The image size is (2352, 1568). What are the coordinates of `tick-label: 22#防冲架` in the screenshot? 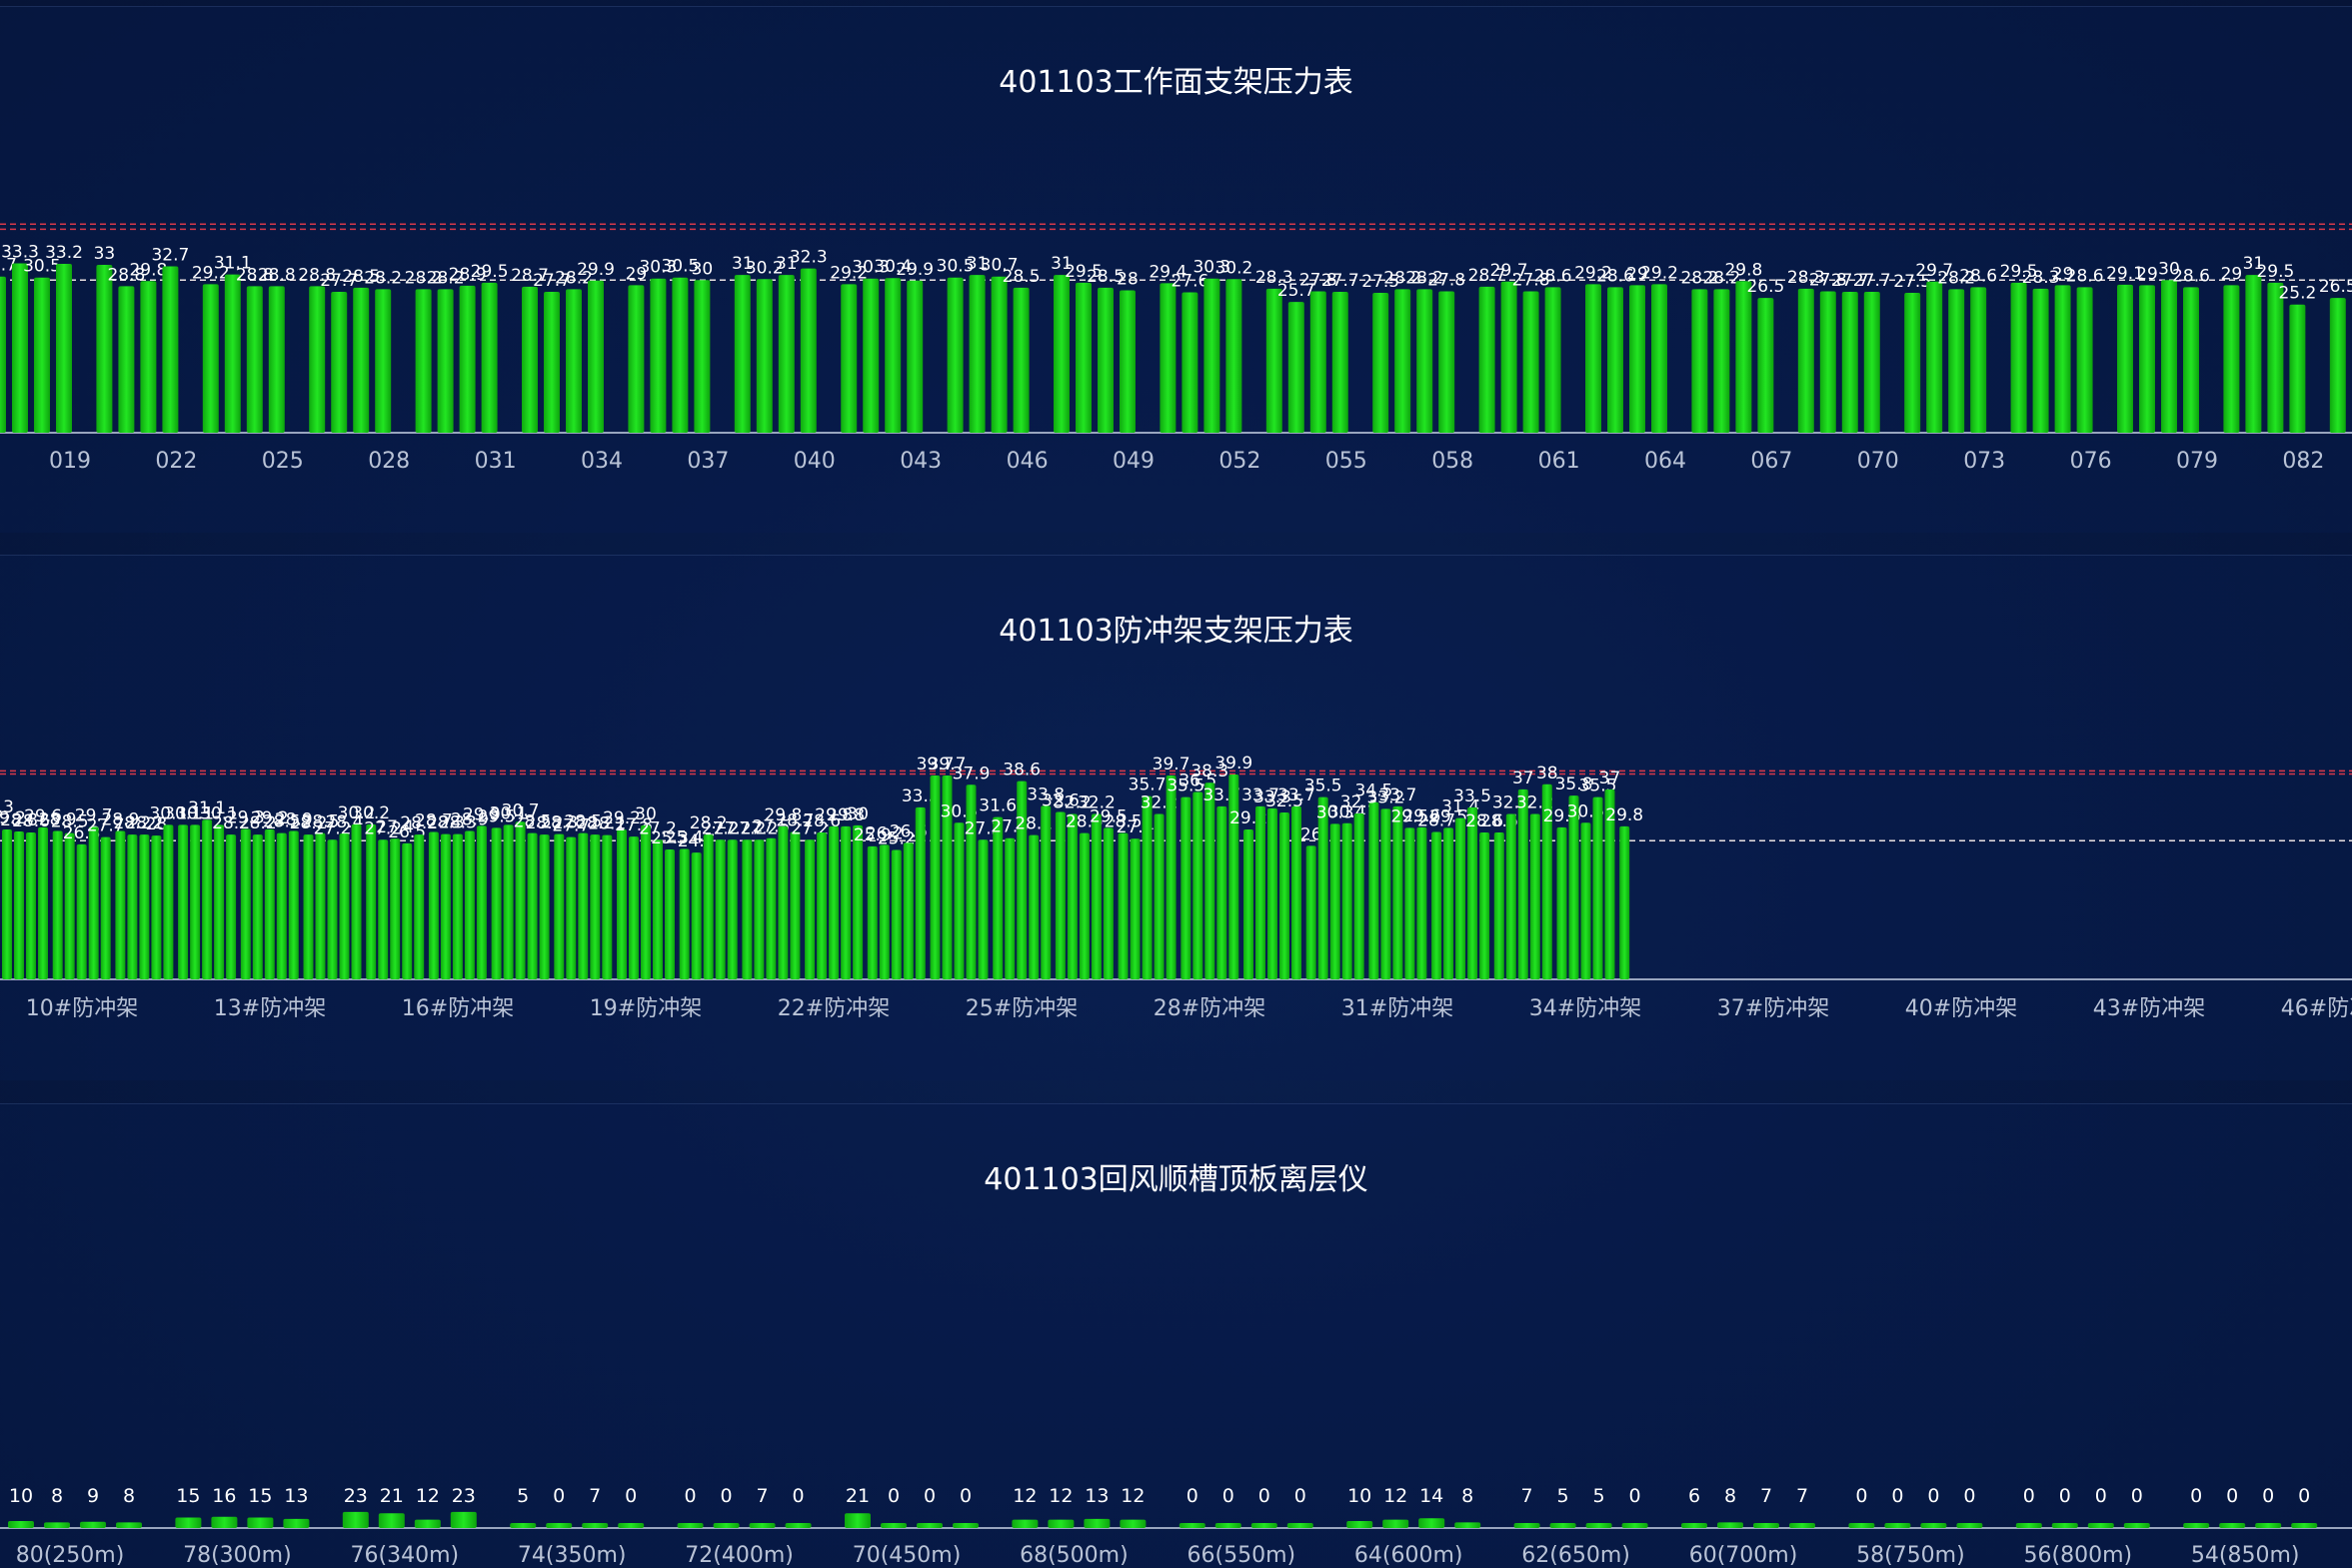 It's located at (834, 1008).